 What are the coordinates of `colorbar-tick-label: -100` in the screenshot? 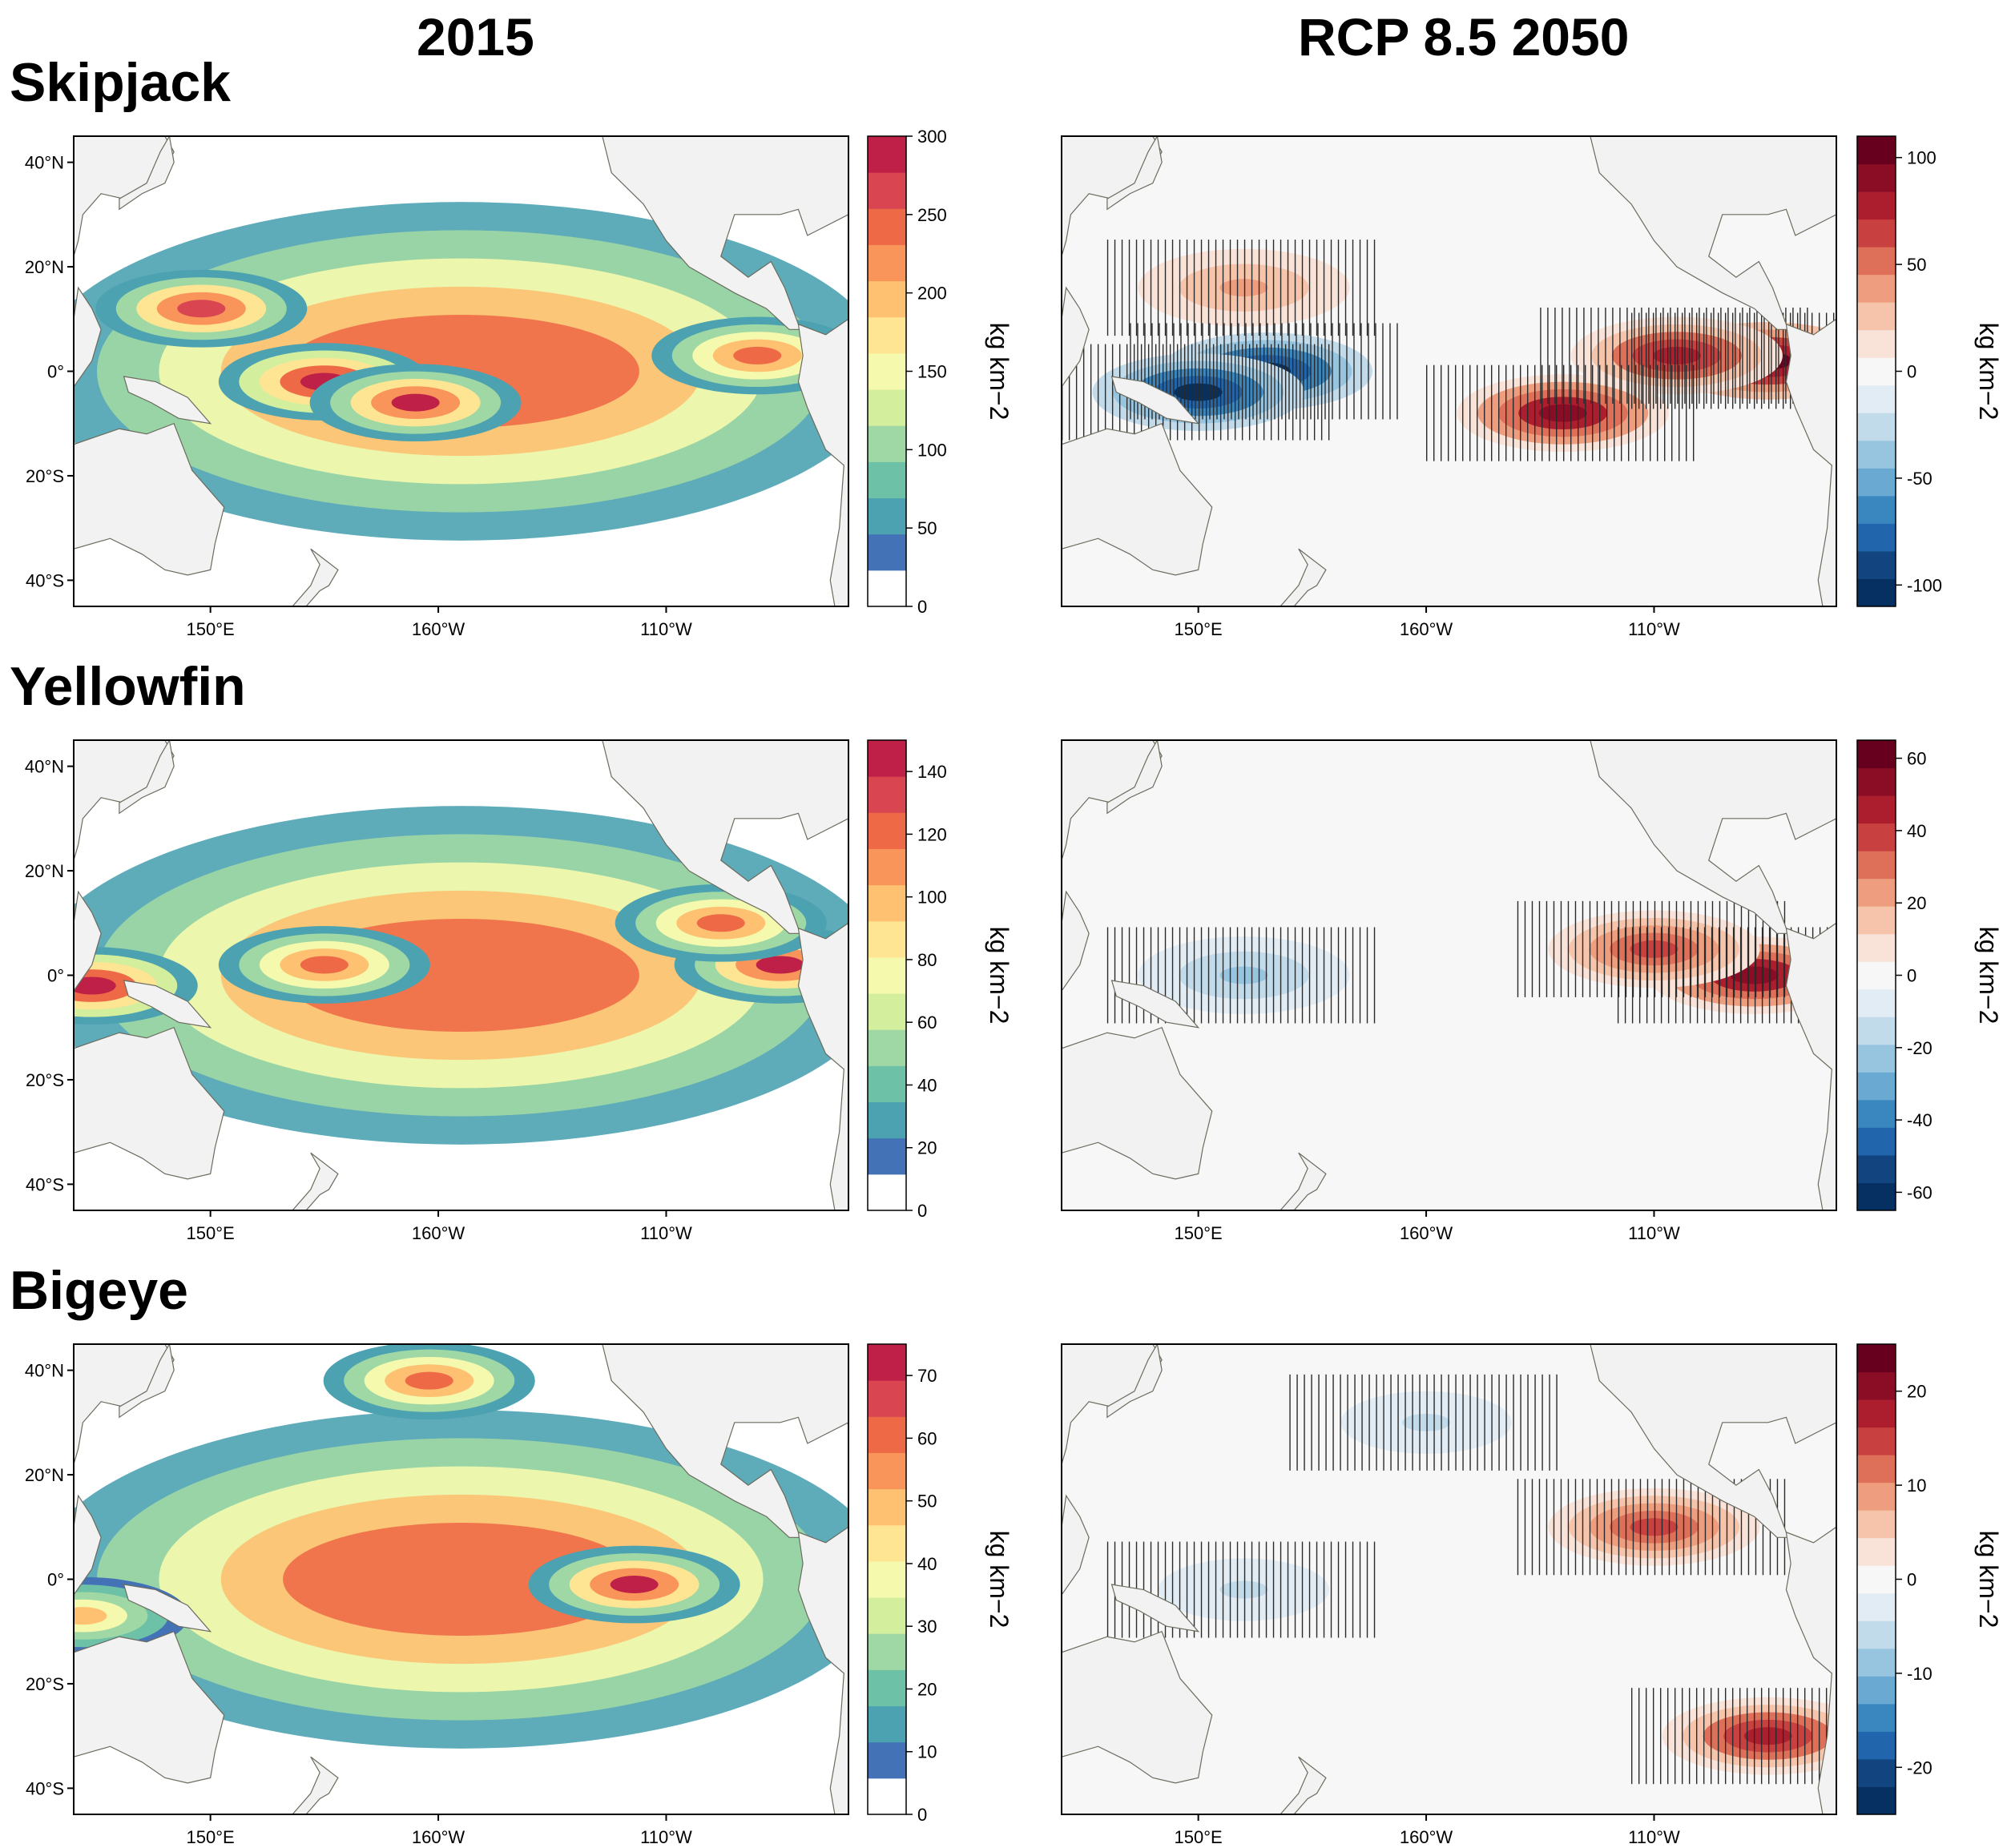 It's located at (1924, 585).